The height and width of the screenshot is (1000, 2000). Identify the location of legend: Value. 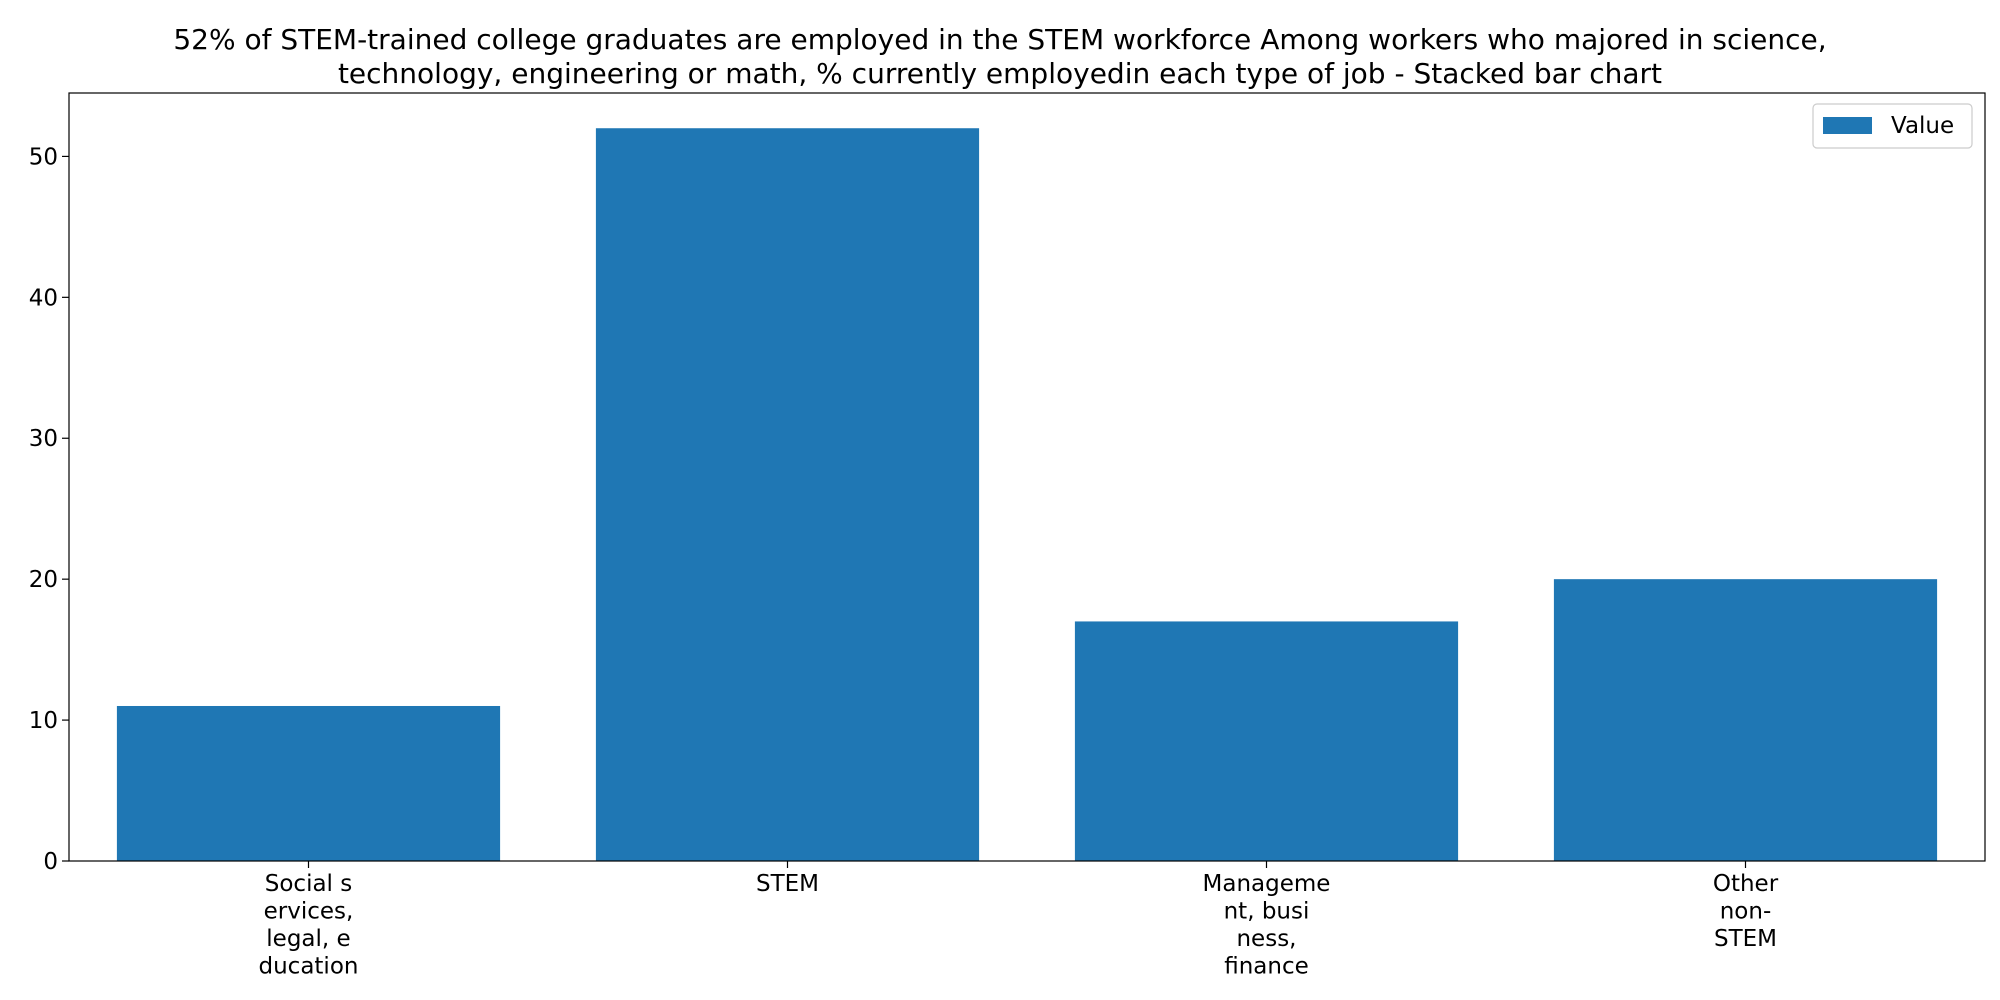
(1892, 126).